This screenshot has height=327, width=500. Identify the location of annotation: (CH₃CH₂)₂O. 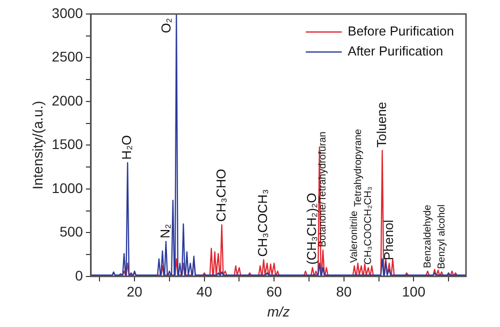
(312, 228).